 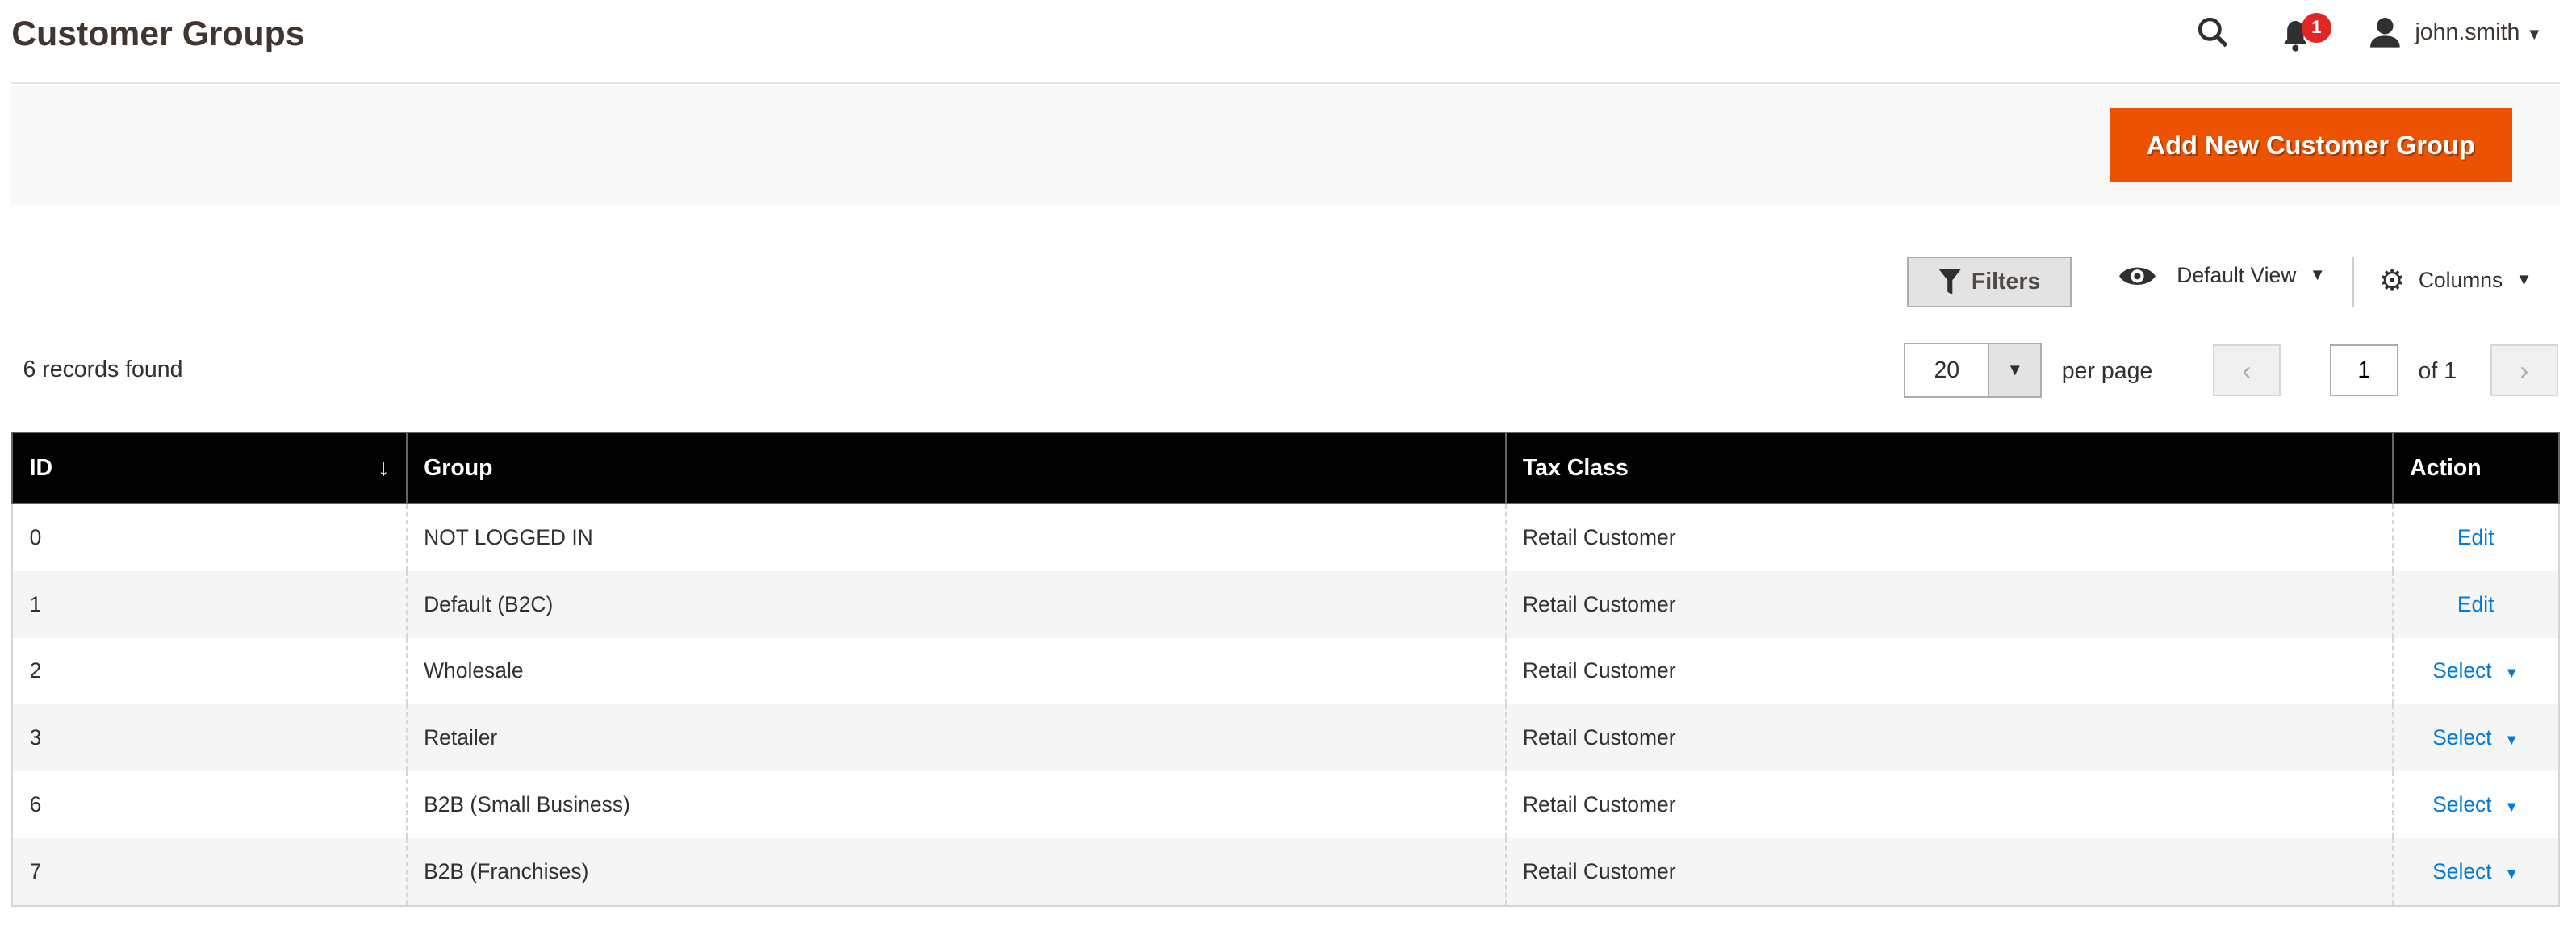 I want to click on chevron-right-icon: ›, so click(x=2524, y=370).